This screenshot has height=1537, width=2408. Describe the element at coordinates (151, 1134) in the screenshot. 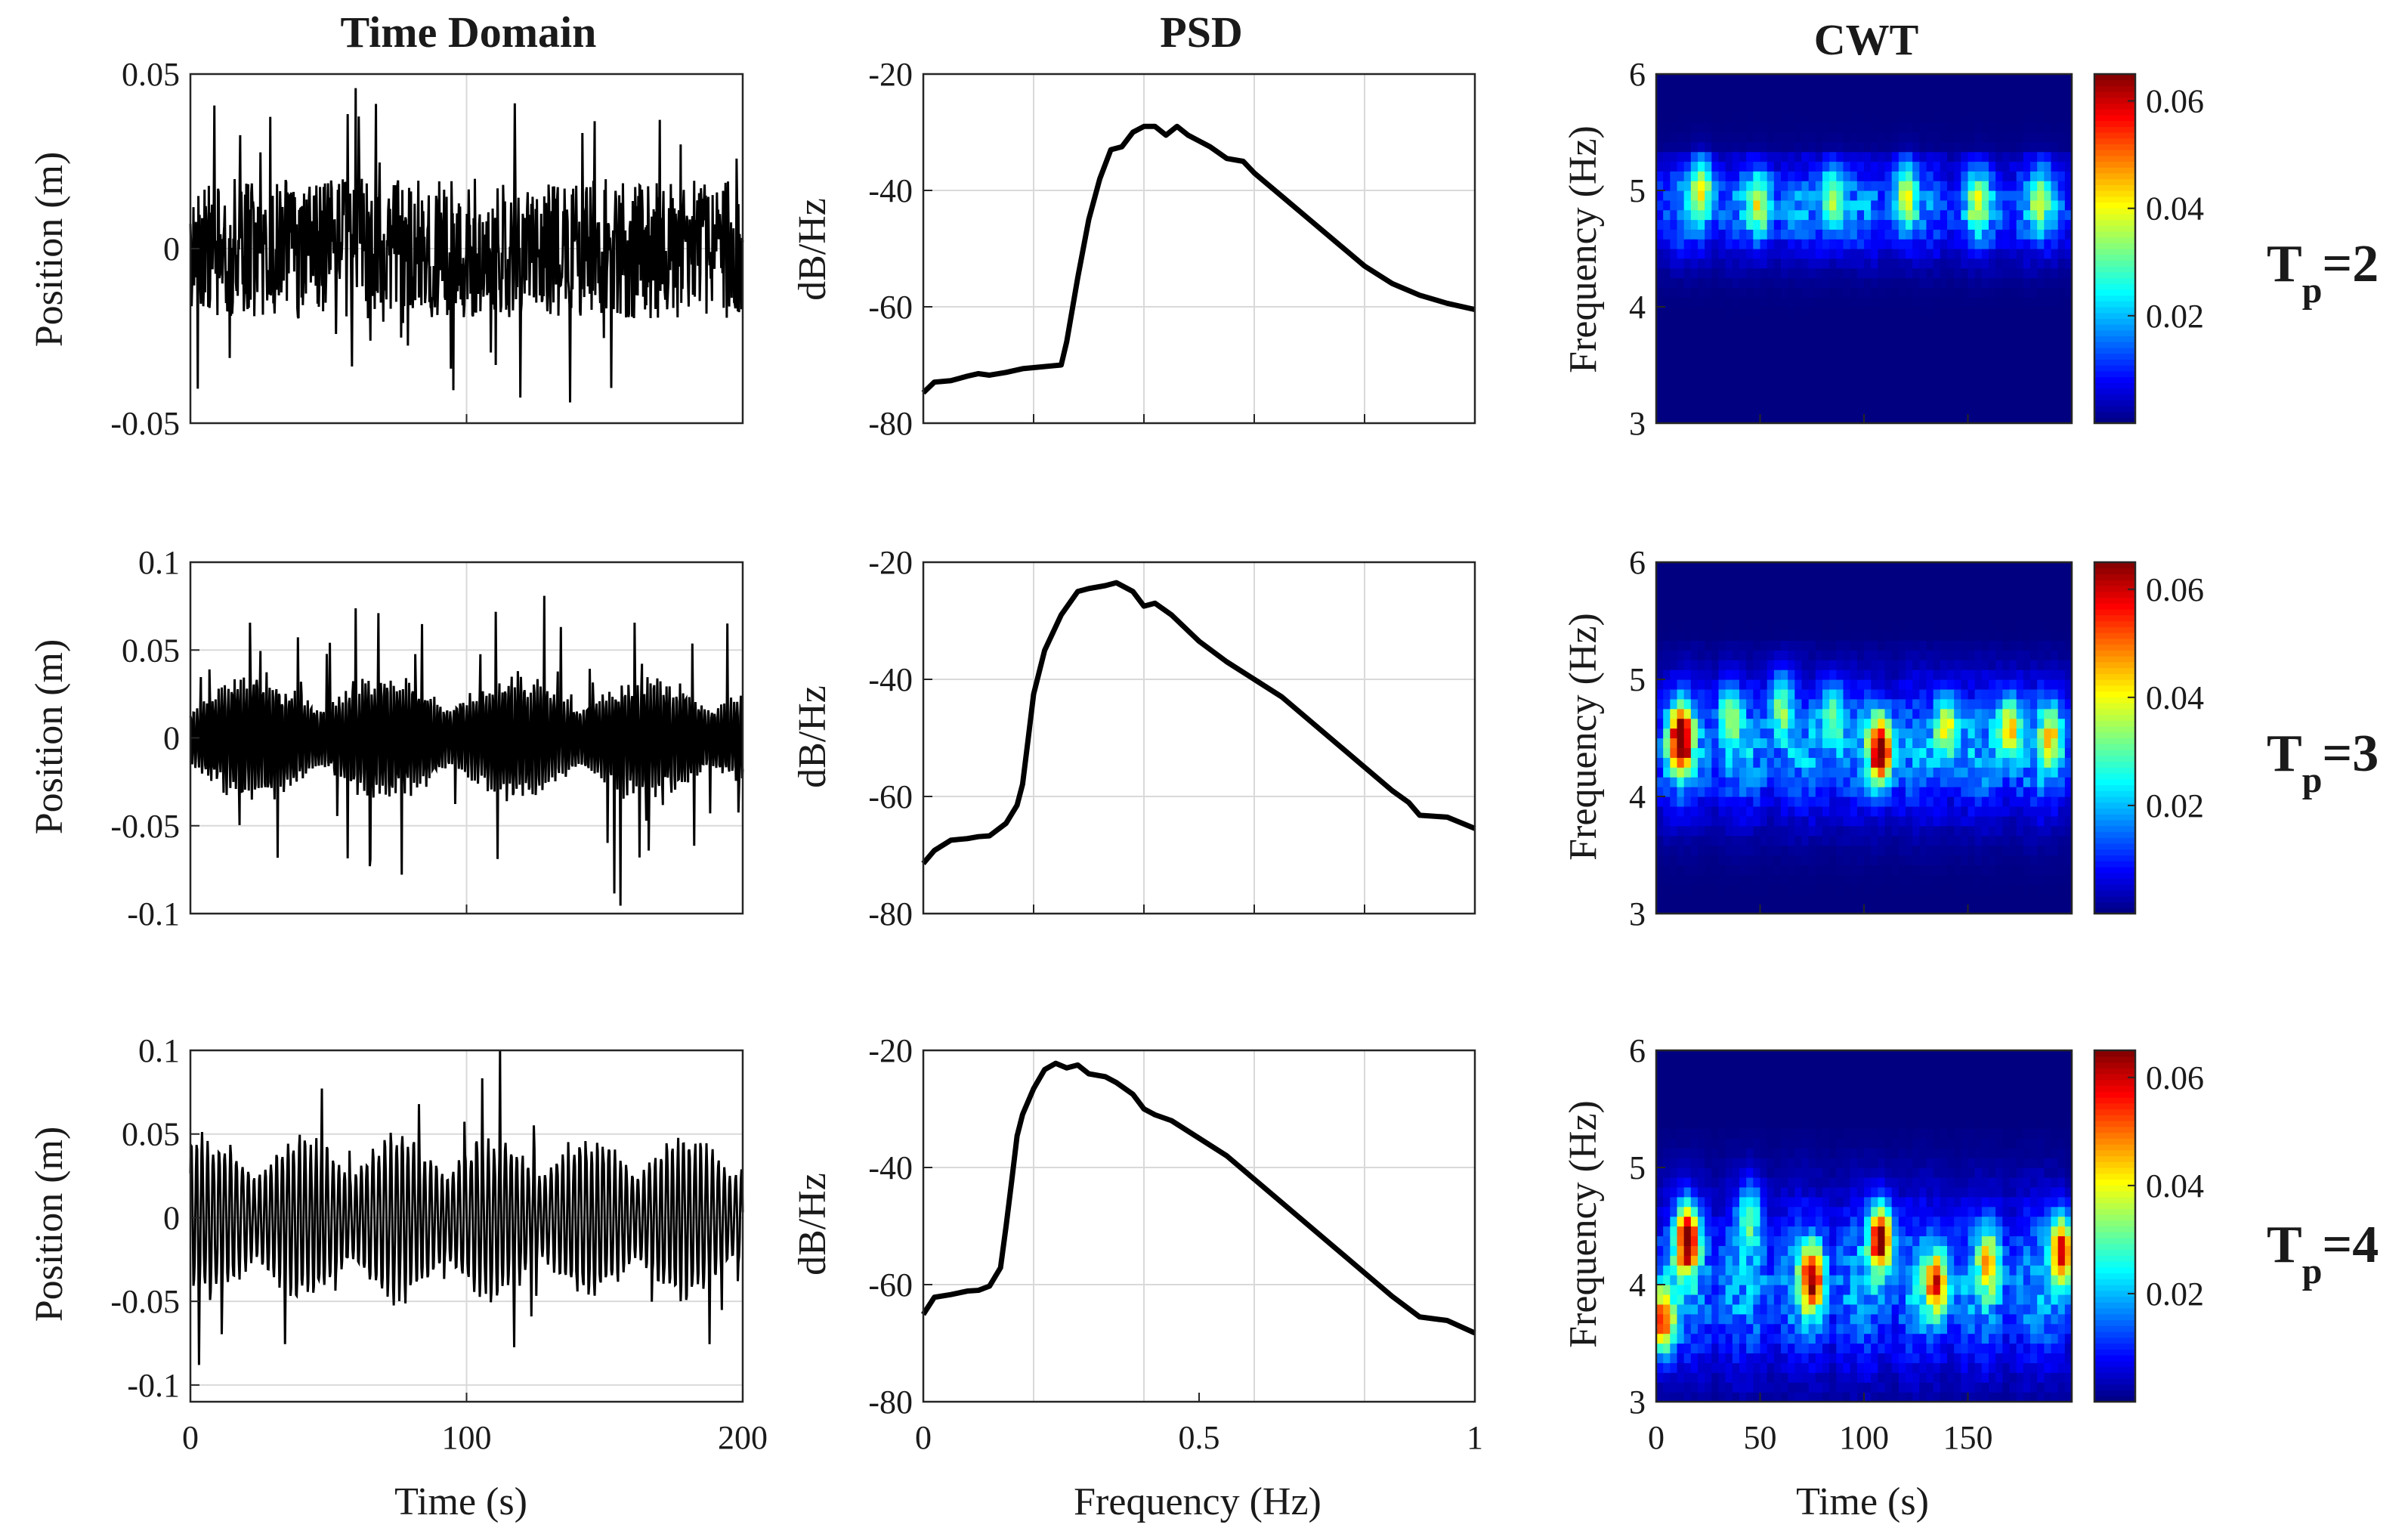

I see `ytick-label-3: 0.05` at that location.